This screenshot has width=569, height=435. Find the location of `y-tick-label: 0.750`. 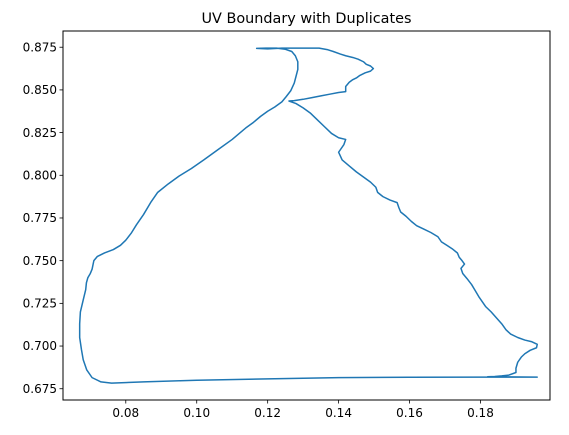

y-tick-label: 0.750 is located at coordinates (40, 261).